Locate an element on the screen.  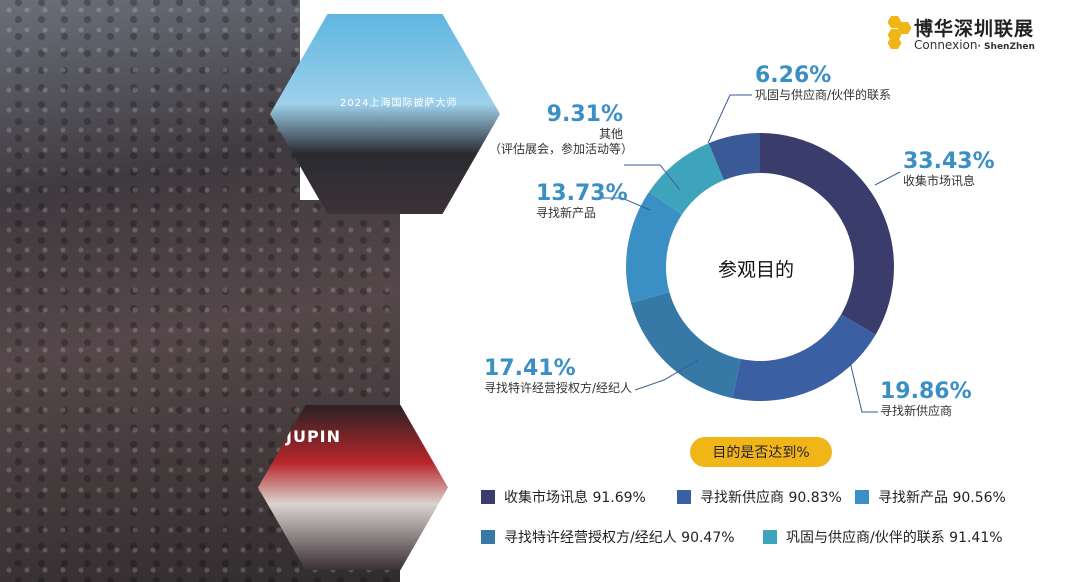
logo-chinese-name: 博华深圳联展 is located at coordinates (974, 29).